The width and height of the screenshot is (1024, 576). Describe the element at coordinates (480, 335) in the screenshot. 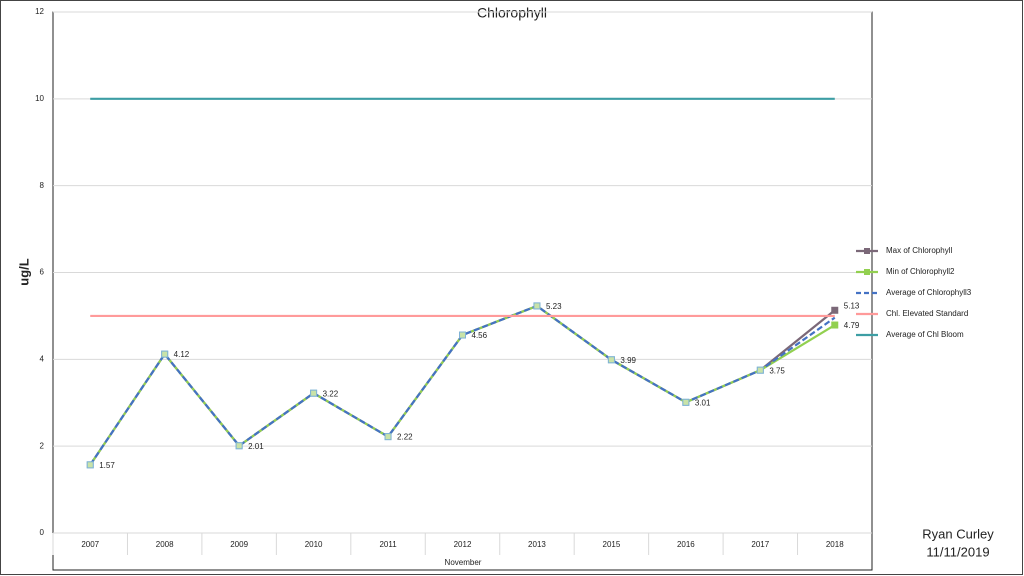

I see `data-label: 4.56` at that location.